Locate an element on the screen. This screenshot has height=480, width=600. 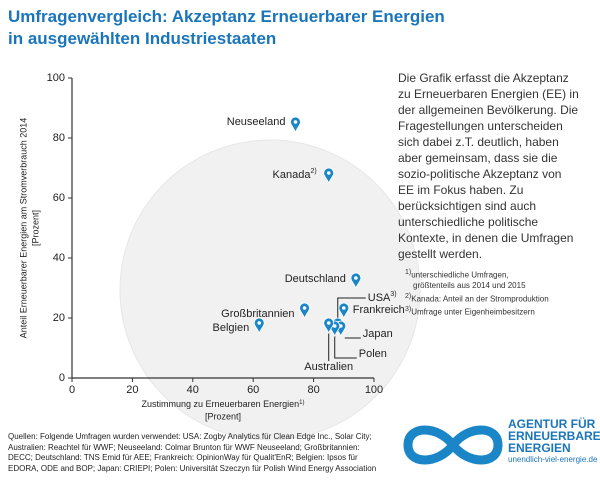
logo-line: AGENTUR FÜR is located at coordinates (552, 424).